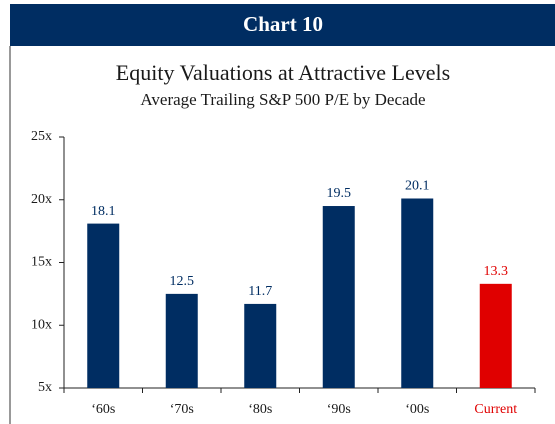 The height and width of the screenshot is (424, 555). I want to click on x-tick-label: ‘00s, so click(417, 409).